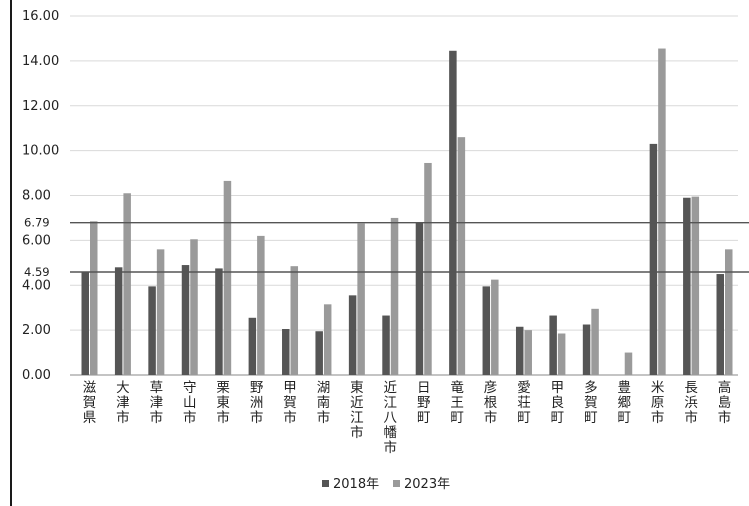 The height and width of the screenshot is (506, 749). What do you see at coordinates (491, 388) in the screenshot?
I see `x-tick-label-char: 彦` at bounding box center [491, 388].